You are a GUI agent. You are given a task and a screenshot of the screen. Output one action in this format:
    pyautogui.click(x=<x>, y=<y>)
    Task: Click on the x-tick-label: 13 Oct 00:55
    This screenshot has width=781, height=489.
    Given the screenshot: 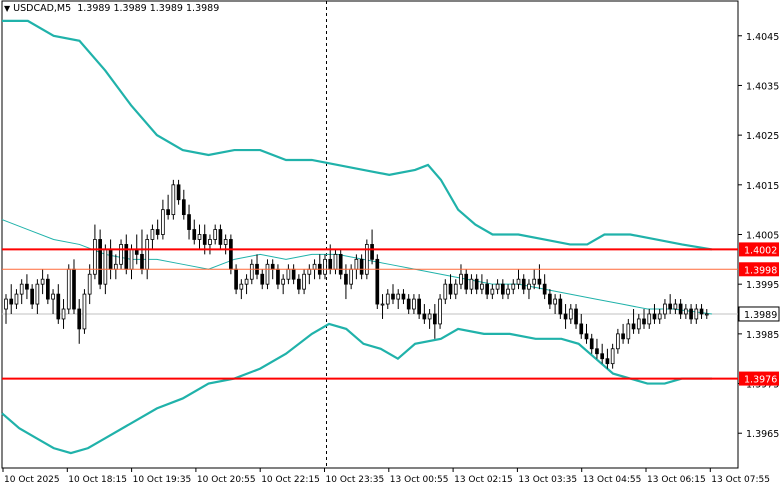 What is the action you would take?
    pyautogui.click(x=419, y=480)
    